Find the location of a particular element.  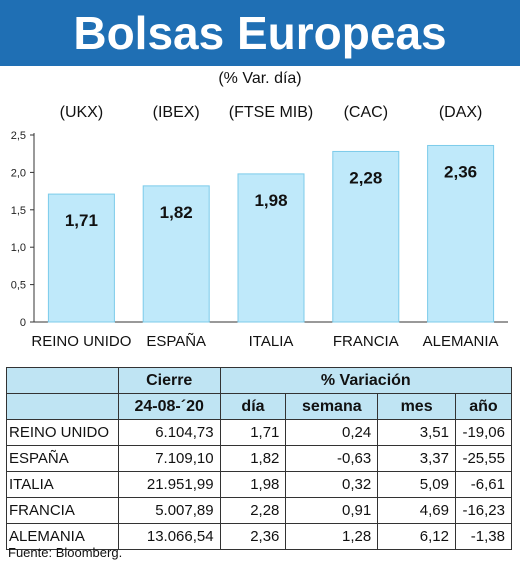

table-cell-dia: 2,36 is located at coordinates (253, 536).